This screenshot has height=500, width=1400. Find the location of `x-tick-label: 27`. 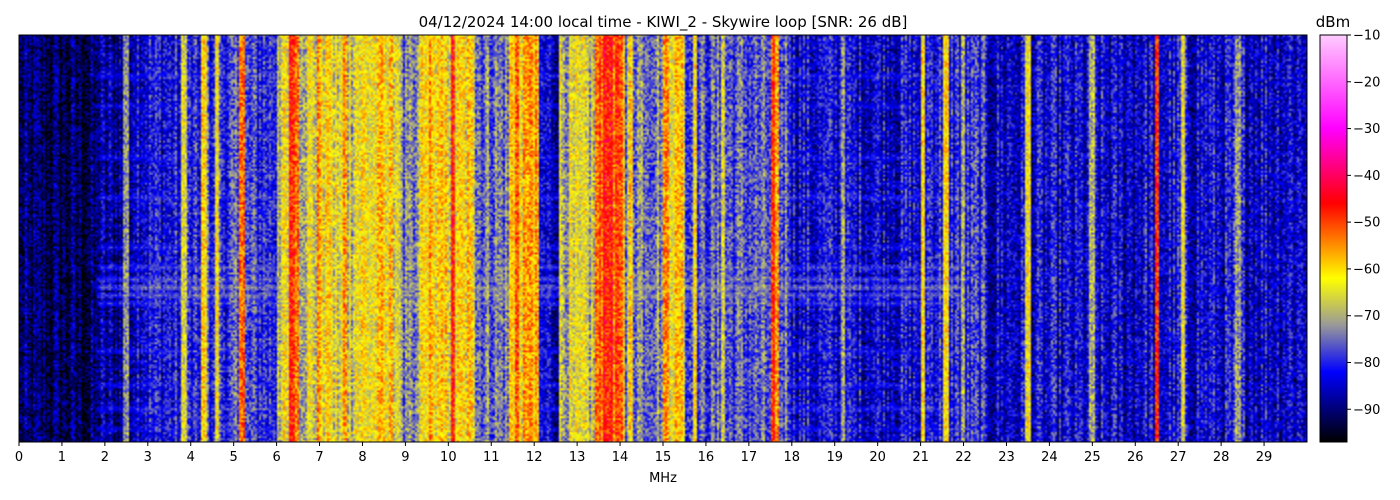

x-tick-label: 27 is located at coordinates (1178, 457).